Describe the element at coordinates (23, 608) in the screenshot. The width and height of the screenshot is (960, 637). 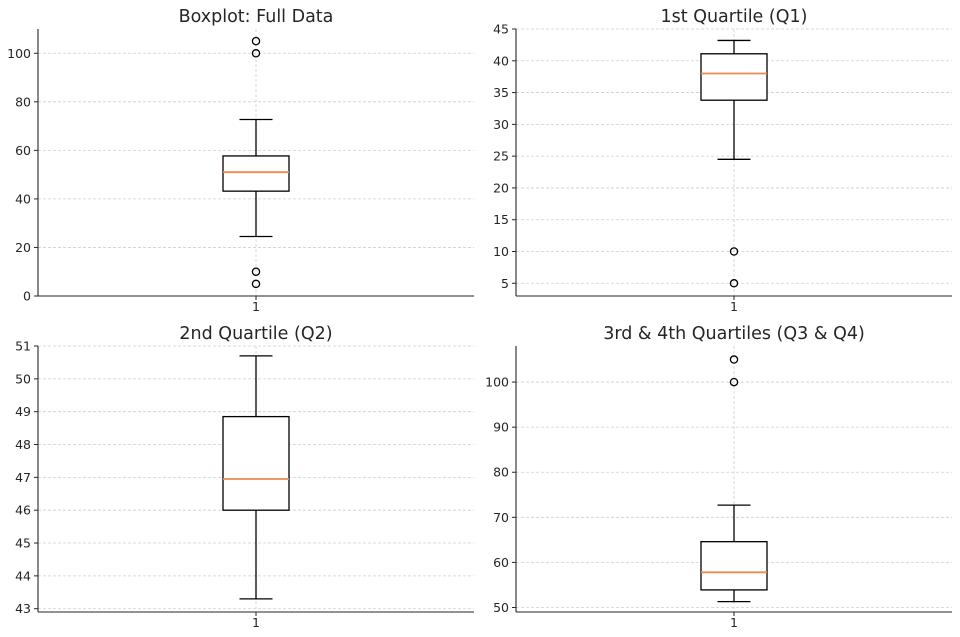
I see `y-tick-label: 43` at that location.